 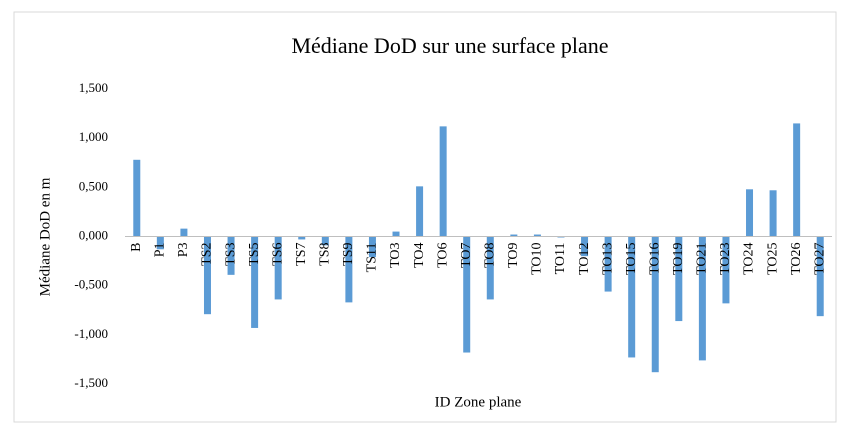 I want to click on x-tick-label: TS11, so click(x=372, y=258).